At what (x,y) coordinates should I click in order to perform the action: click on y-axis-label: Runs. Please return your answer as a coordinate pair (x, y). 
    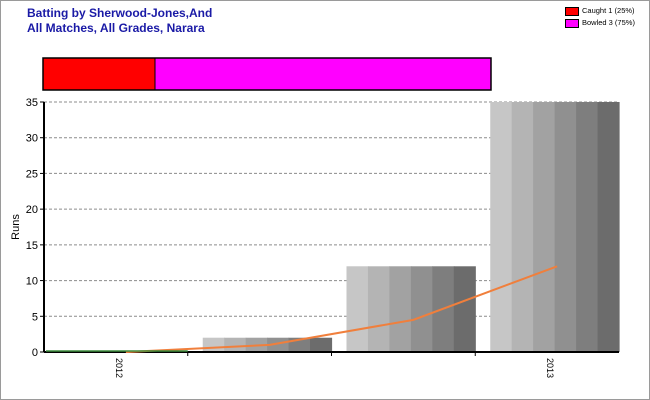
    Looking at the image, I should click on (16, 227).